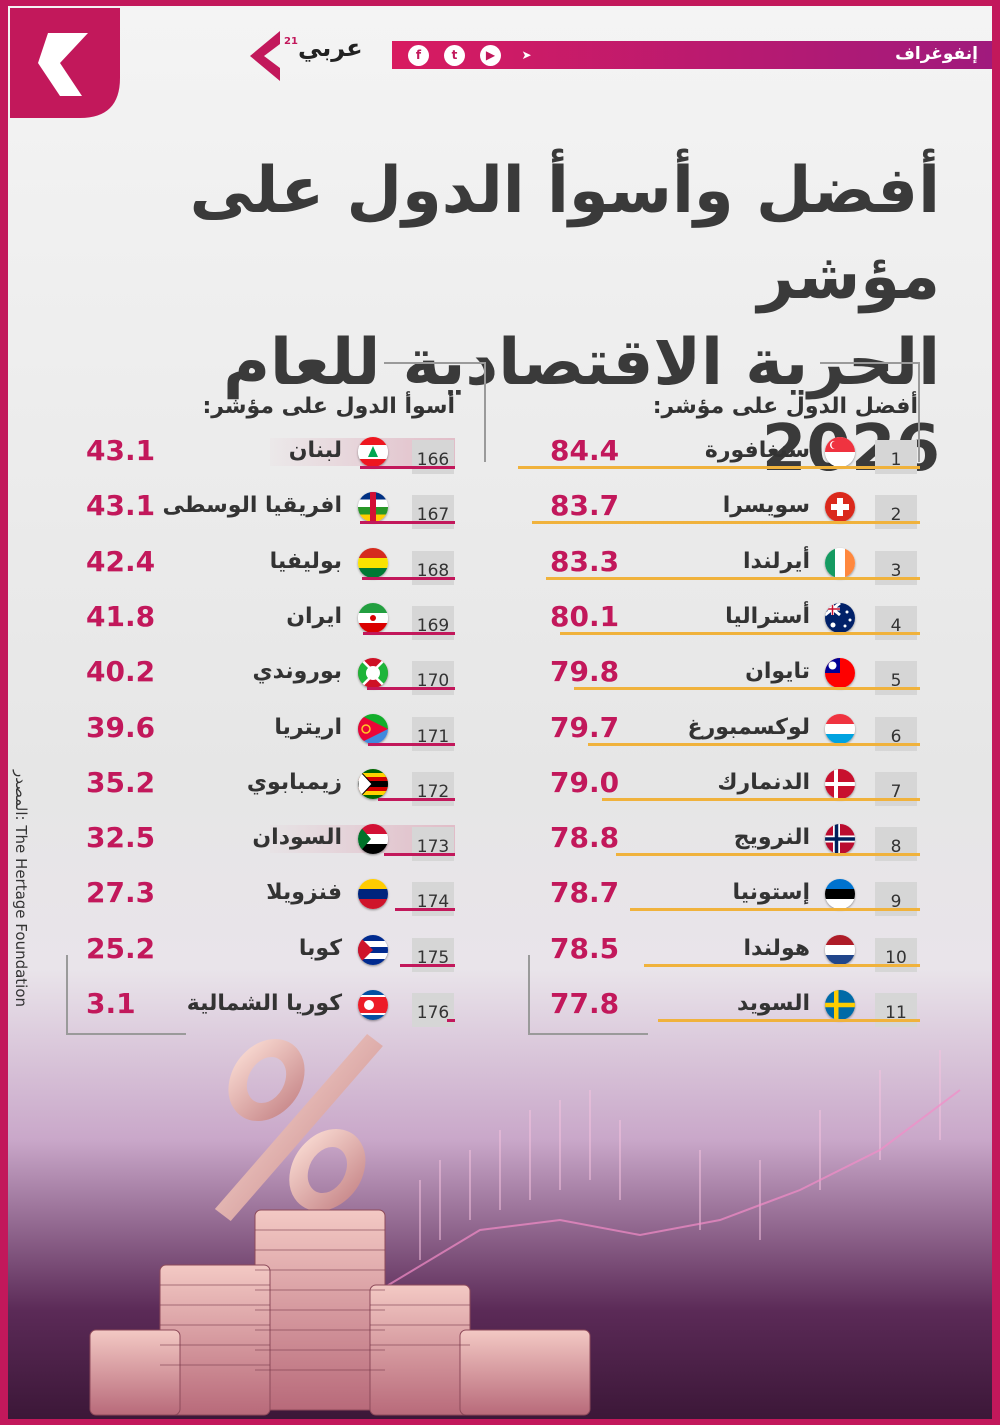  Describe the element at coordinates (710, 955) in the screenshot. I see `table-row: 10 هولندا 78.5` at that location.